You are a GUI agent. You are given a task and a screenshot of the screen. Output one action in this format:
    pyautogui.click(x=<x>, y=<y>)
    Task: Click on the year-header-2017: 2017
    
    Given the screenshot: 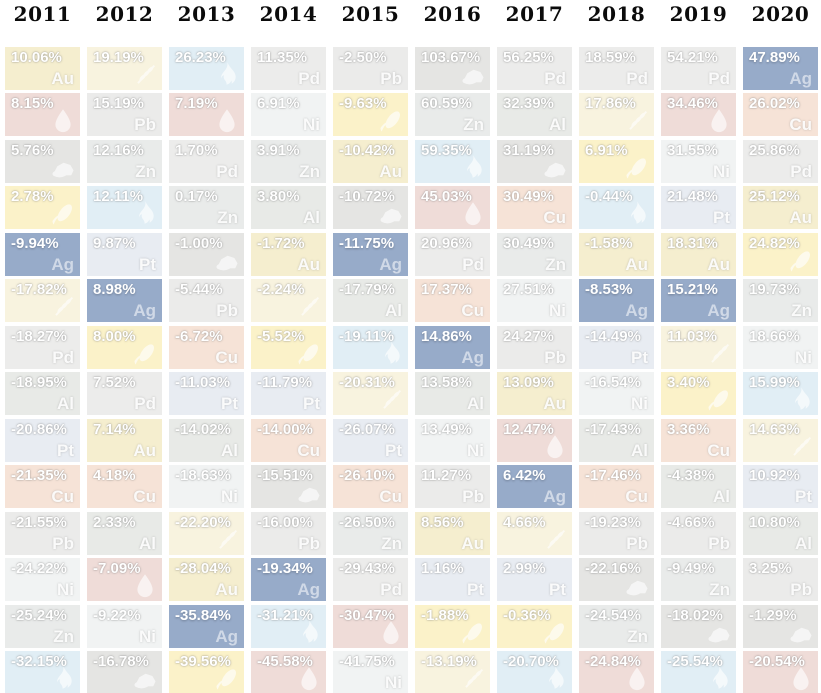 What is the action you would take?
    pyautogui.click(x=534, y=13)
    